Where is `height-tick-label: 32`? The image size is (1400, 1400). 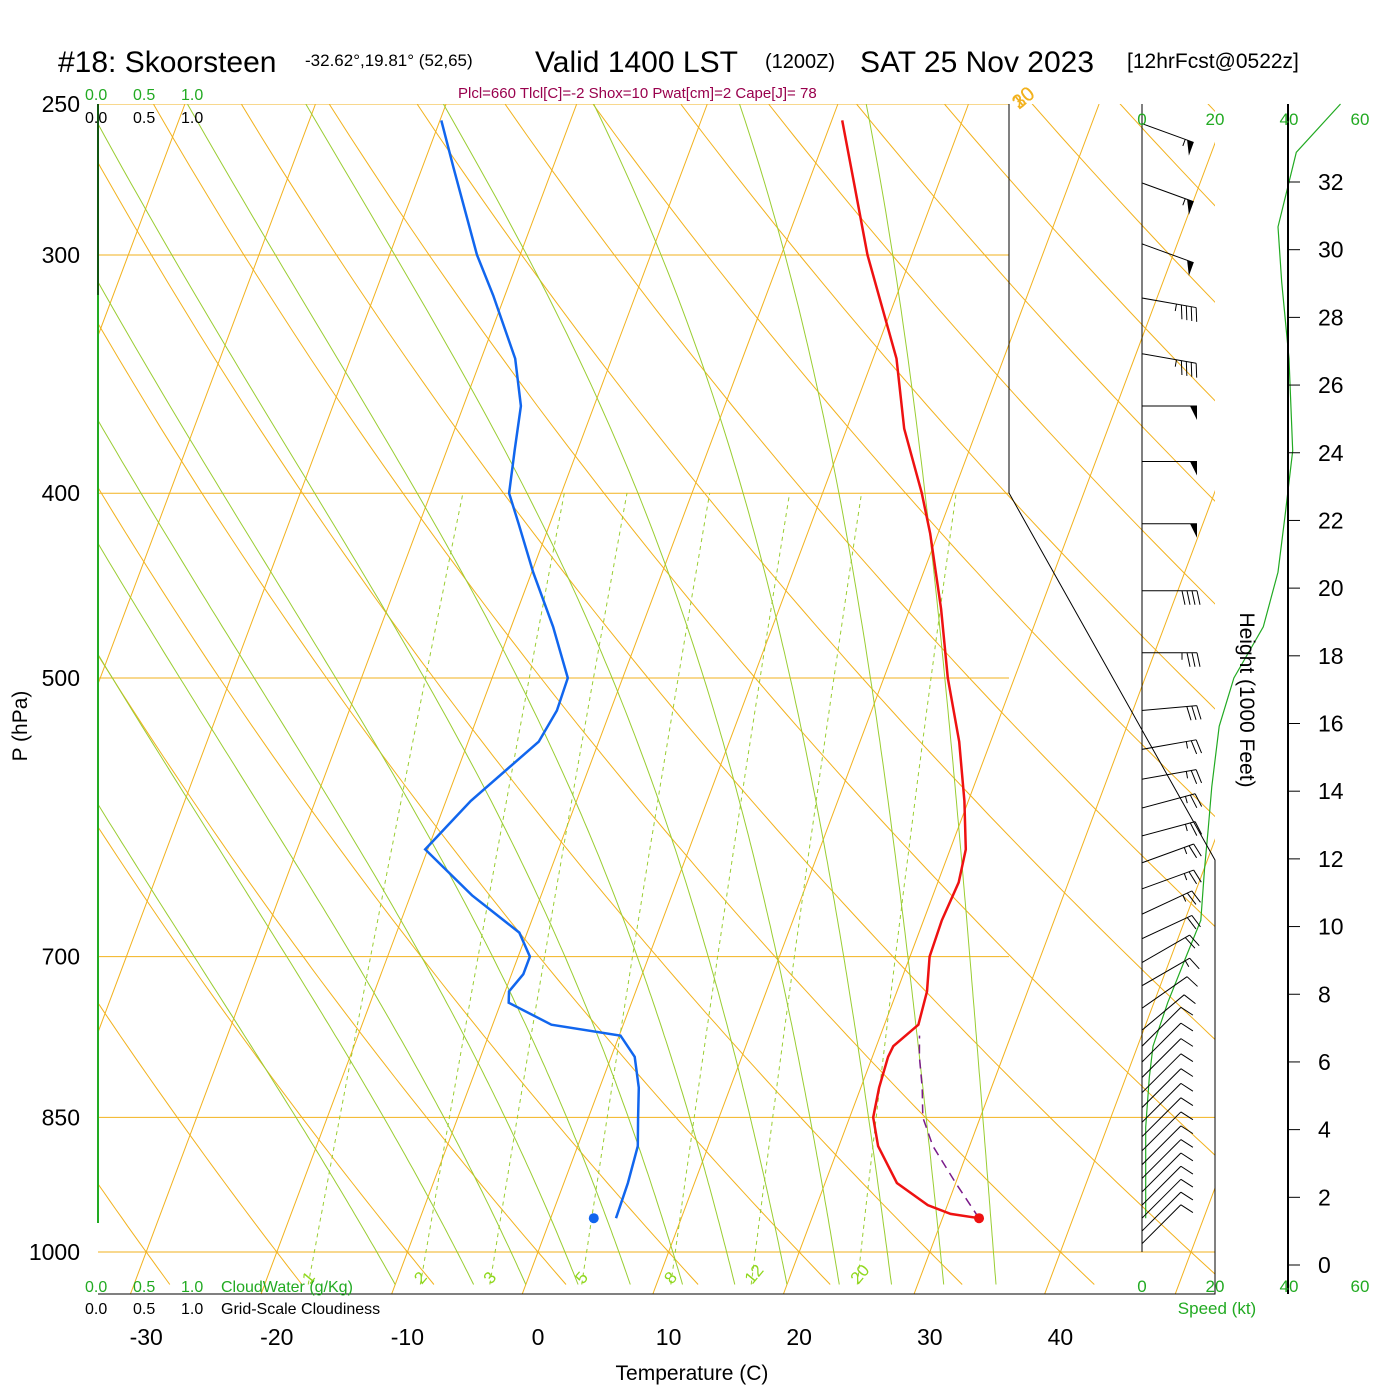
height-tick-label: 32 is located at coordinates (1331, 182).